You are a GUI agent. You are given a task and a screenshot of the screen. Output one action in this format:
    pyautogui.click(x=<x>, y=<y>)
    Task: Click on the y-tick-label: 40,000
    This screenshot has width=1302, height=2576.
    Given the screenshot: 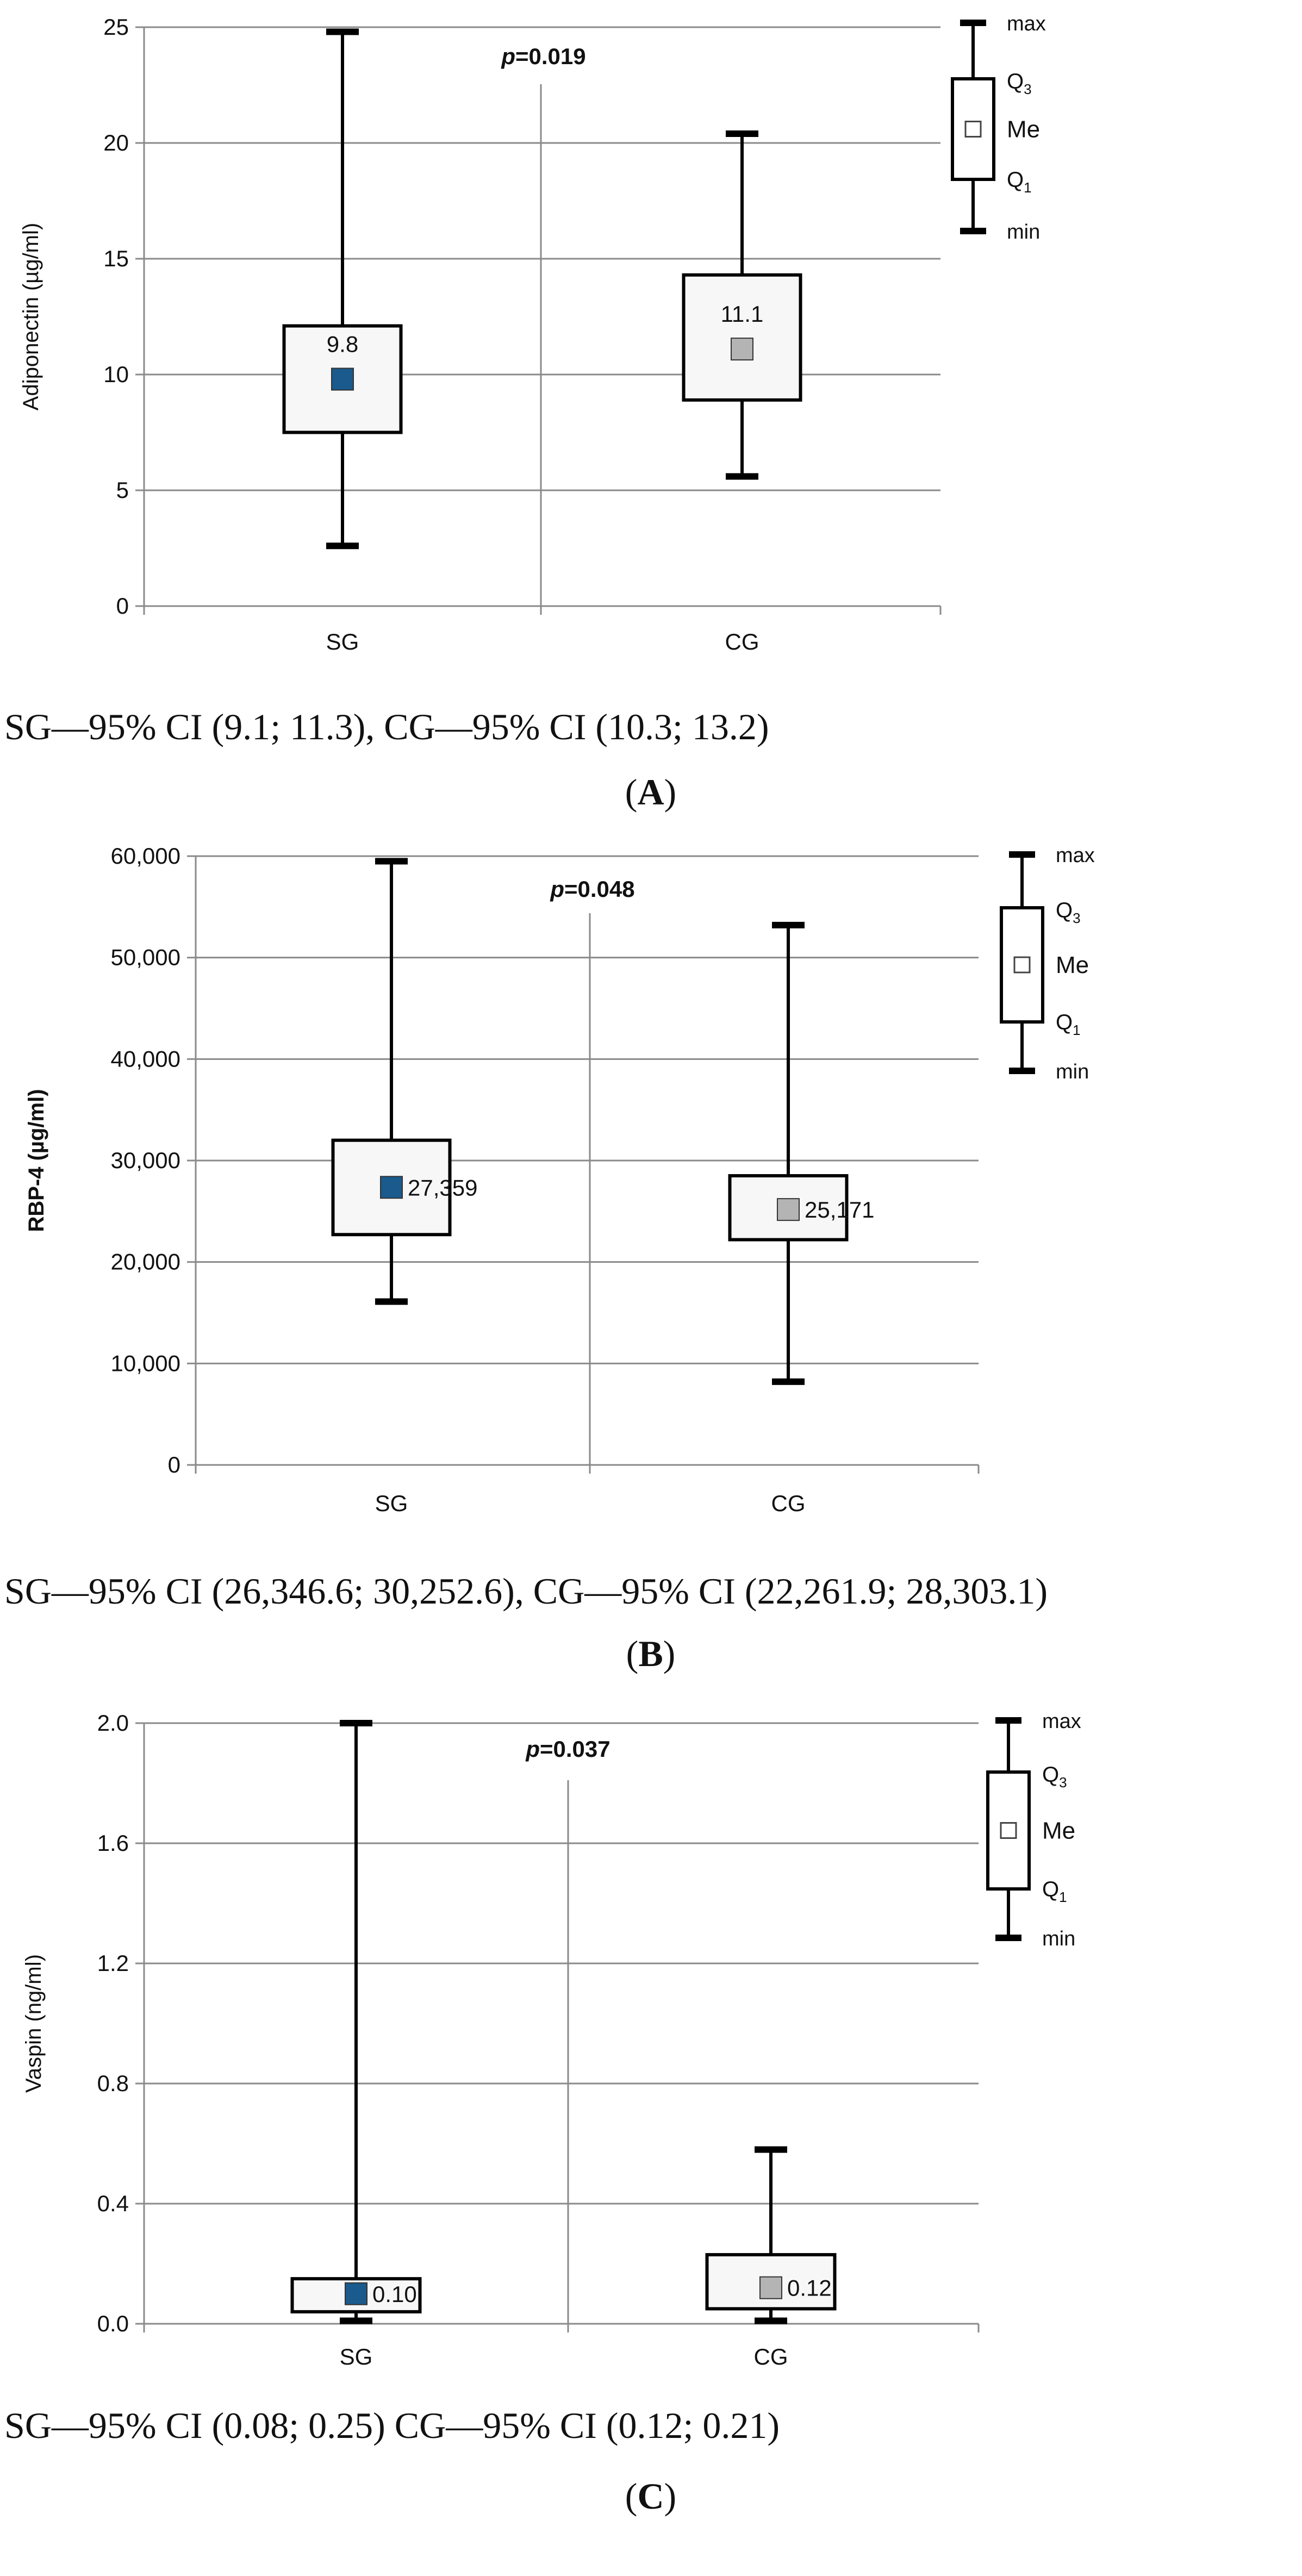 What is the action you would take?
    pyautogui.click(x=145, y=1058)
    